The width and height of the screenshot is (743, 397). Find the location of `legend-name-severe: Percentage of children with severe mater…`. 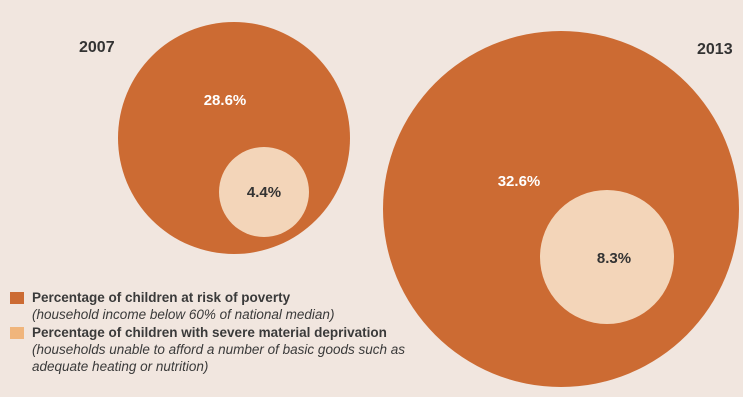

legend-name-severe: Percentage of children with severe mater… is located at coordinates (209, 332).